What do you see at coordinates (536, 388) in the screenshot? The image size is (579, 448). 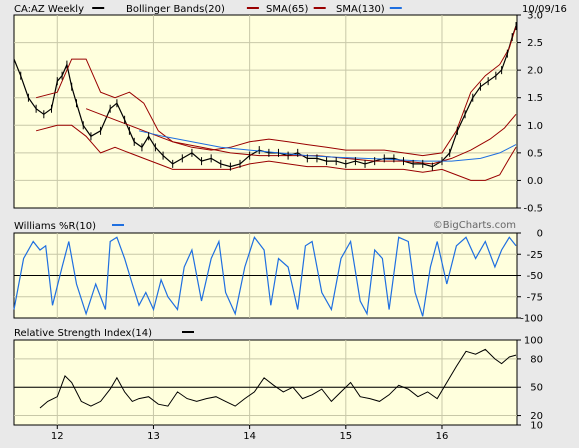 I see `rsi-ytick-label-50: 50` at bounding box center [536, 388].